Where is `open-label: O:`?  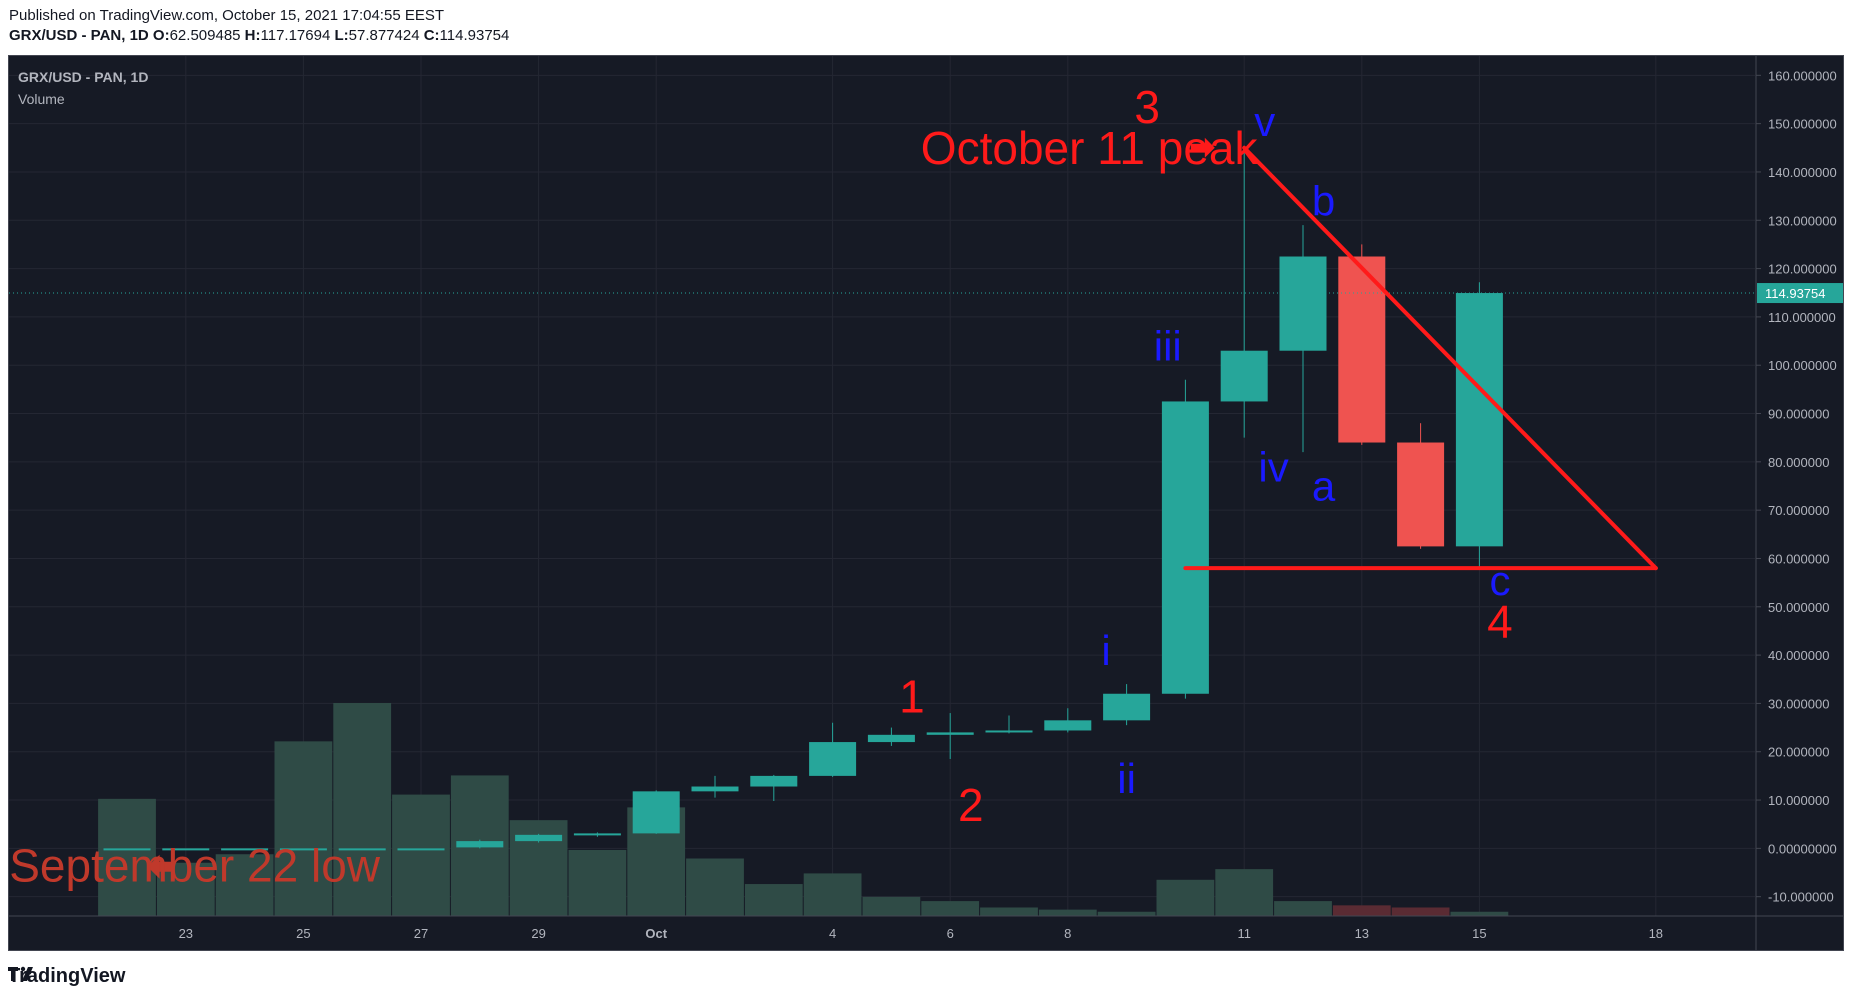
open-label: O: is located at coordinates (161, 35).